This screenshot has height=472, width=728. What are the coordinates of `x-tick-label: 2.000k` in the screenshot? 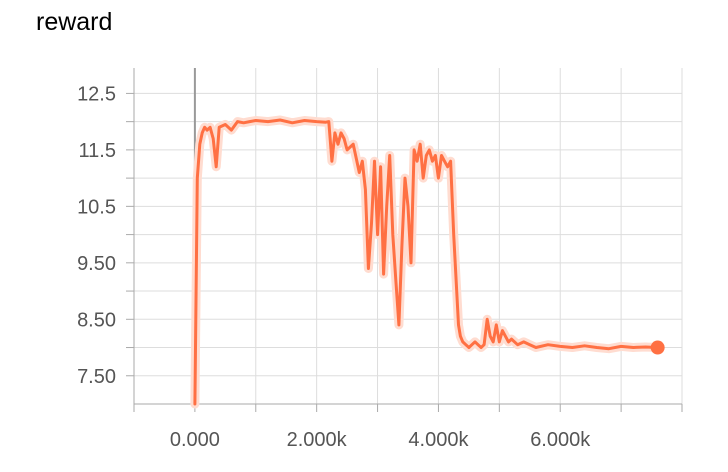 It's located at (317, 440).